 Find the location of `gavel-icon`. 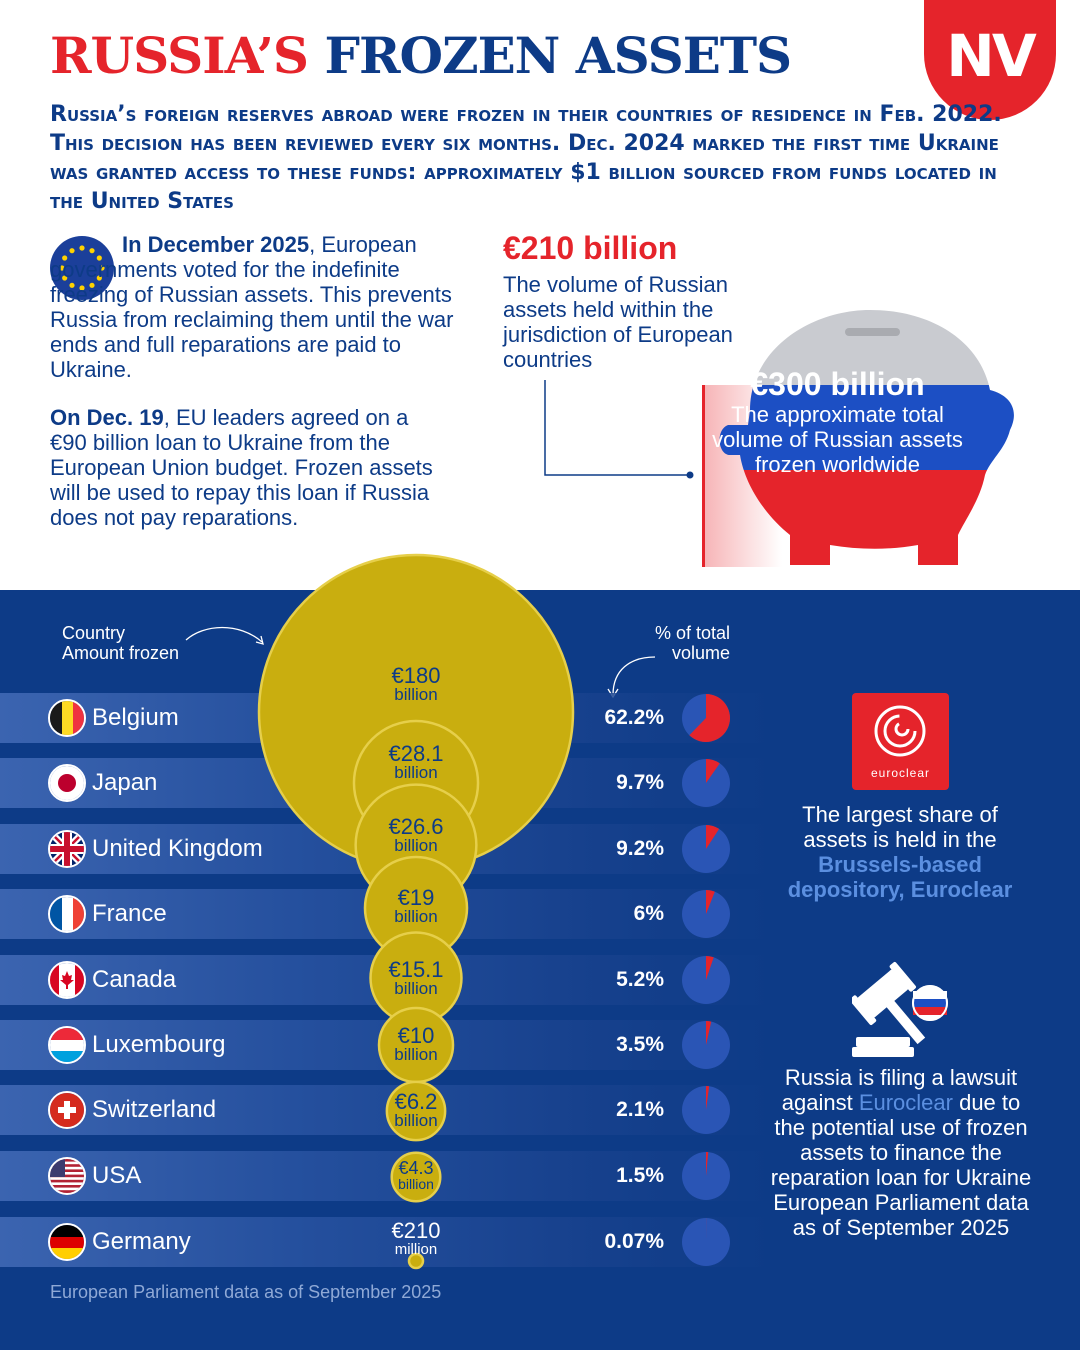

gavel-icon is located at coordinates (900, 1009).